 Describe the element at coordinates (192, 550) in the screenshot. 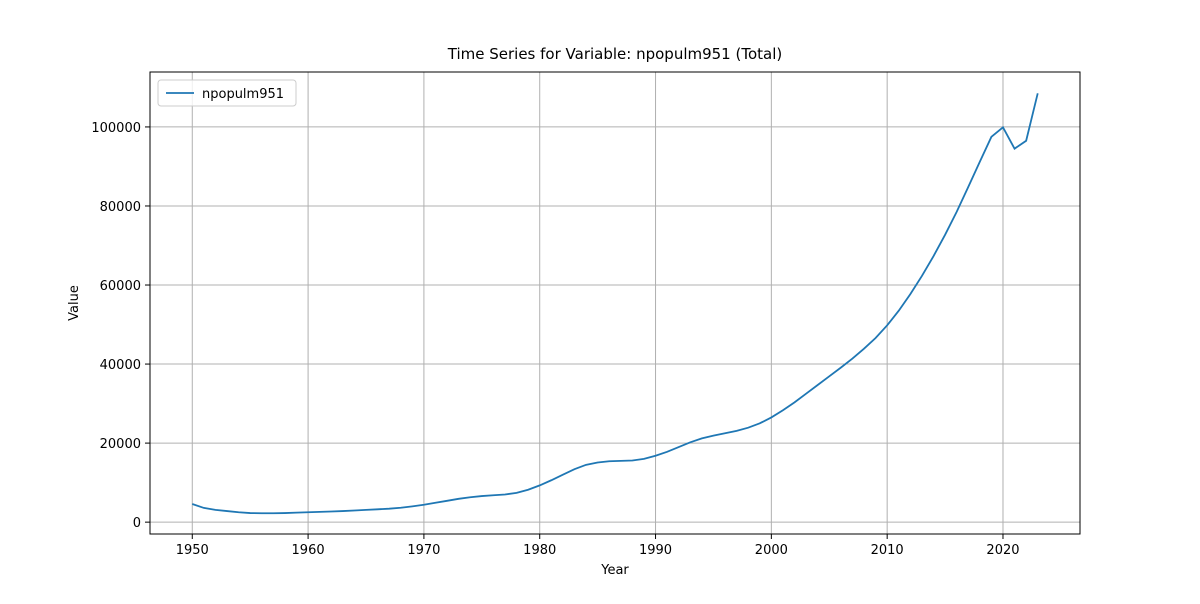

I see `x-tick-label: 1950` at that location.